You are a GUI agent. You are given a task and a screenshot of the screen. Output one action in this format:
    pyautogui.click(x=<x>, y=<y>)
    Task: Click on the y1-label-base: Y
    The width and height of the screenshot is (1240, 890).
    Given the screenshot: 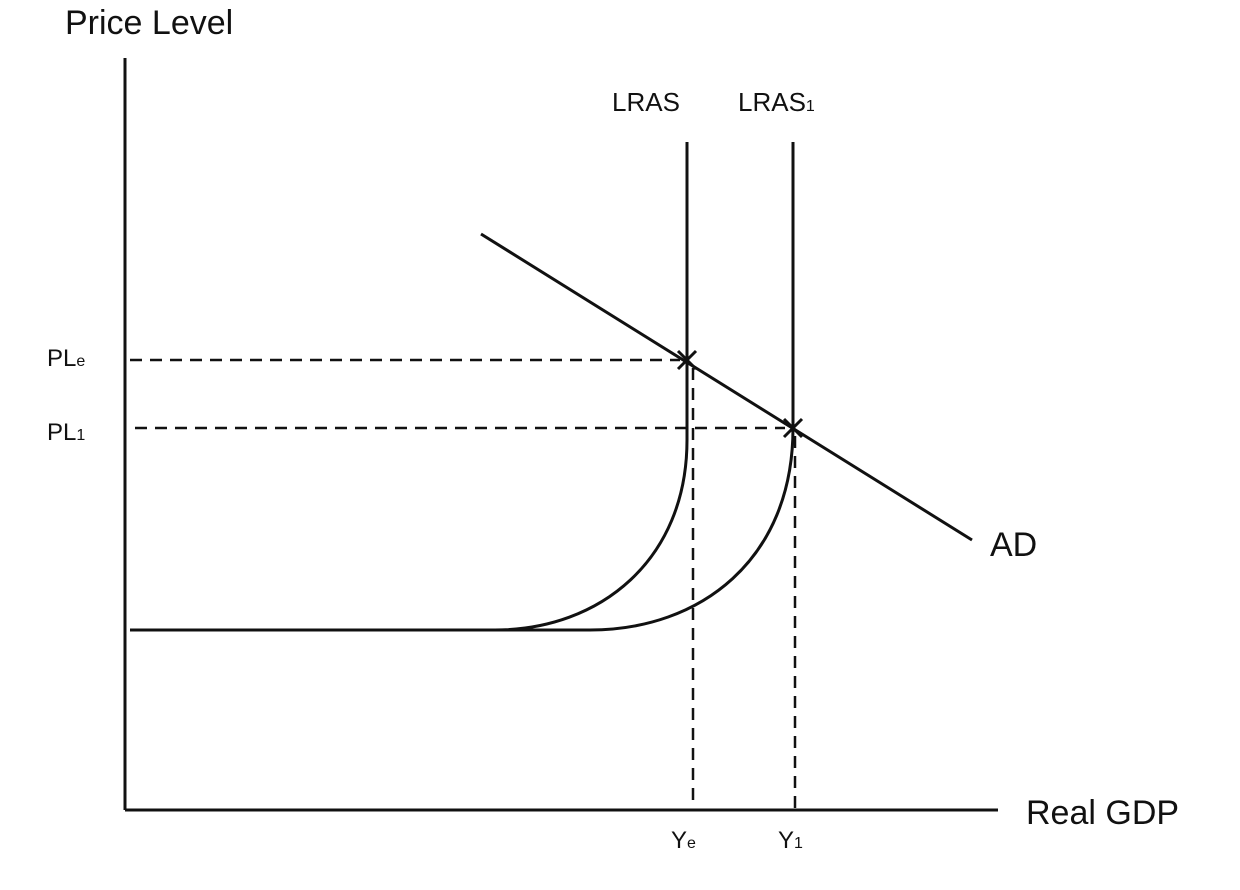 What is the action you would take?
    pyautogui.click(x=786, y=840)
    